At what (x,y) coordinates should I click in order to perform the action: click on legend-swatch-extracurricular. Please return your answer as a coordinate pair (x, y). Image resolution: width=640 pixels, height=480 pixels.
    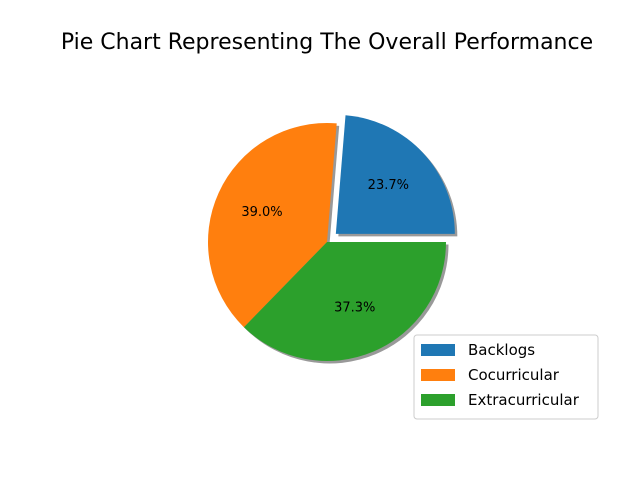
    Looking at the image, I should click on (438, 400).